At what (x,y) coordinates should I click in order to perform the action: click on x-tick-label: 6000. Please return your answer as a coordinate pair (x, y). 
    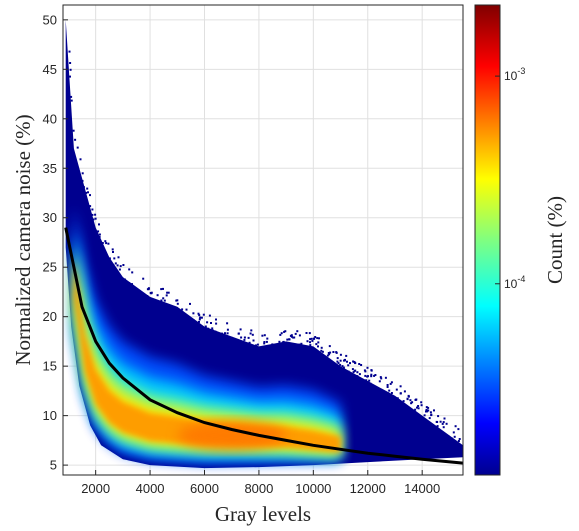
    Looking at the image, I should click on (204, 488).